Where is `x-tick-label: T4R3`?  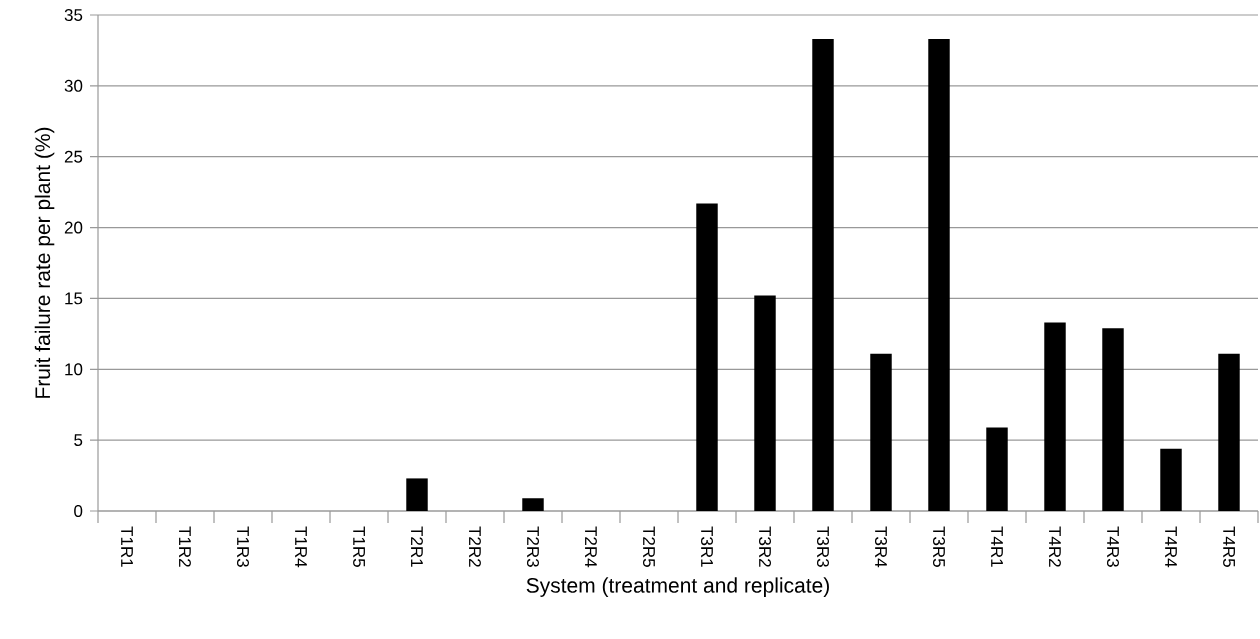
x-tick-label: T4R3 is located at coordinates (1113, 546).